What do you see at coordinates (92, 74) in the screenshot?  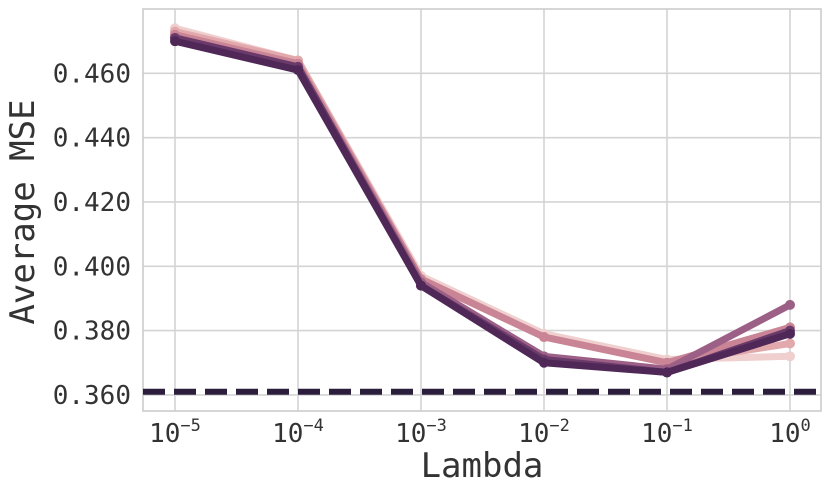 I see `y-tick-label-5: 0.460` at bounding box center [92, 74].